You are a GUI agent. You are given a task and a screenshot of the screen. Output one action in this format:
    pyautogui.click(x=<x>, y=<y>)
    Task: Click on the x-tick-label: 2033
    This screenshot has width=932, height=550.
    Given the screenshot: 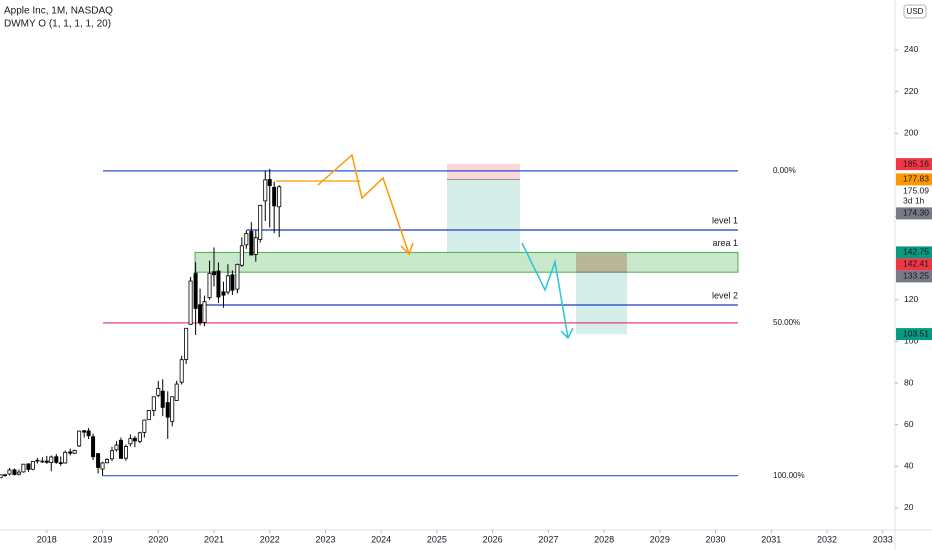 What is the action you would take?
    pyautogui.click(x=883, y=539)
    